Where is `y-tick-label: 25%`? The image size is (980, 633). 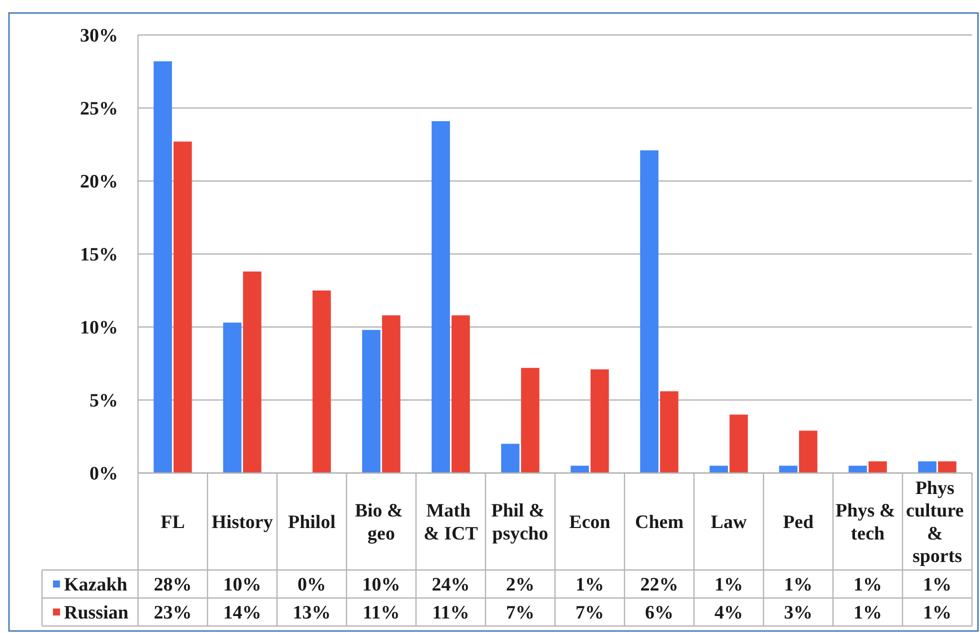
y-tick-label: 25% is located at coordinates (99, 109).